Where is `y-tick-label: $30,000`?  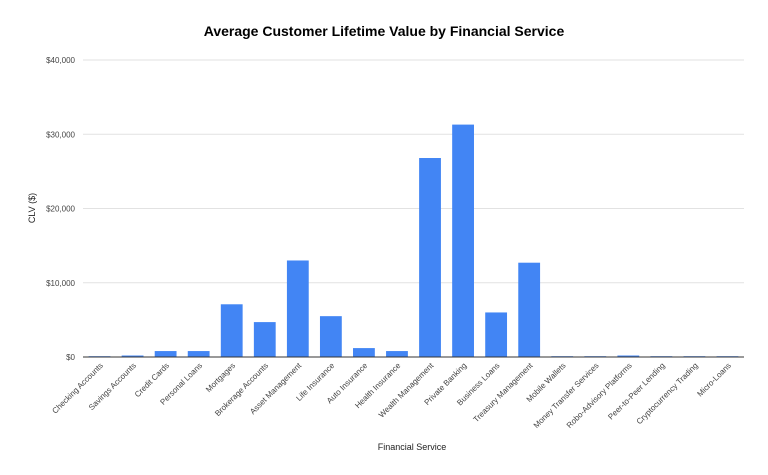 y-tick-label: $30,000 is located at coordinates (60, 134).